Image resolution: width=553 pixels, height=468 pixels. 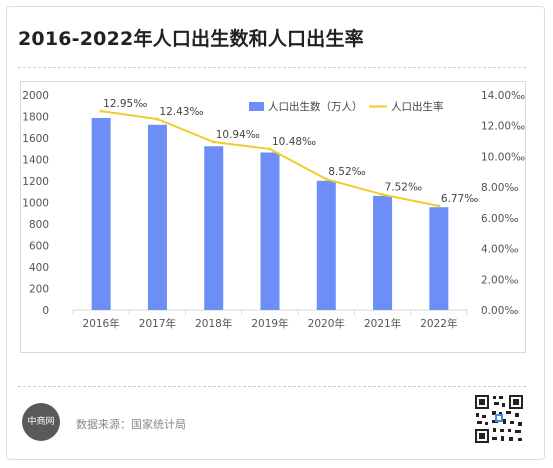 I want to click on line-data-label: 10.48‰, so click(x=294, y=142).